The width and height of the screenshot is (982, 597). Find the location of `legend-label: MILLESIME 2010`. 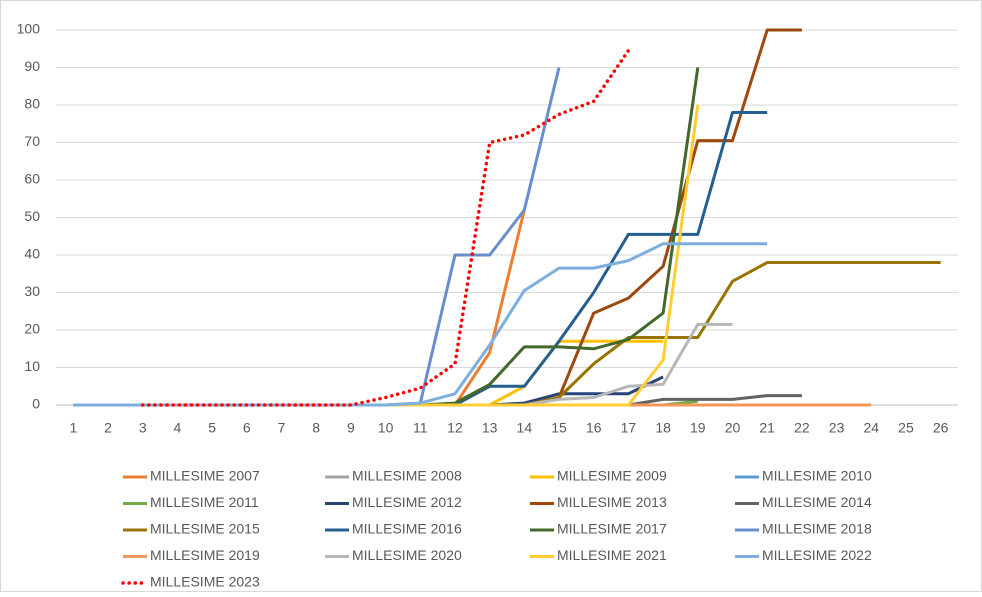

legend-label: MILLESIME 2010 is located at coordinates (817, 476).